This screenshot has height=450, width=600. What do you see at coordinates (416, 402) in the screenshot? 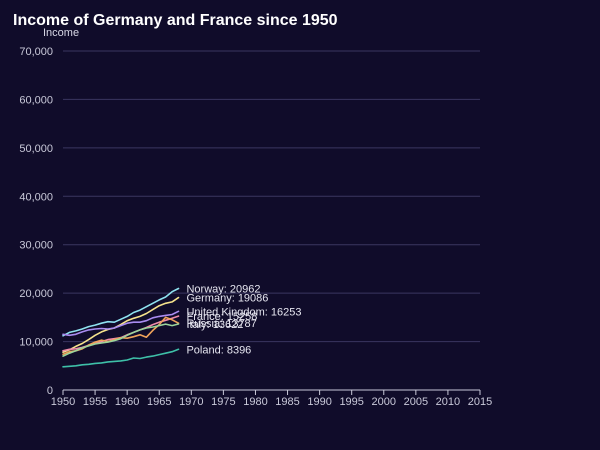
I see `x-tick-label: 2005` at bounding box center [416, 402].